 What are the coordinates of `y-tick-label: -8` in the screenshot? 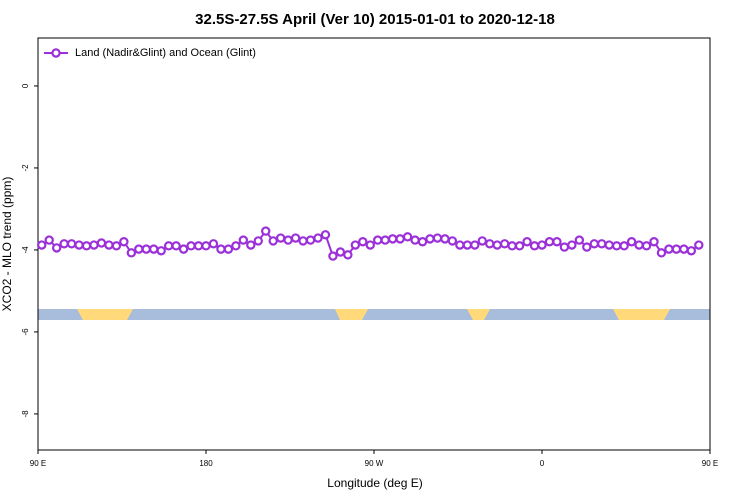 It's located at (25, 414).